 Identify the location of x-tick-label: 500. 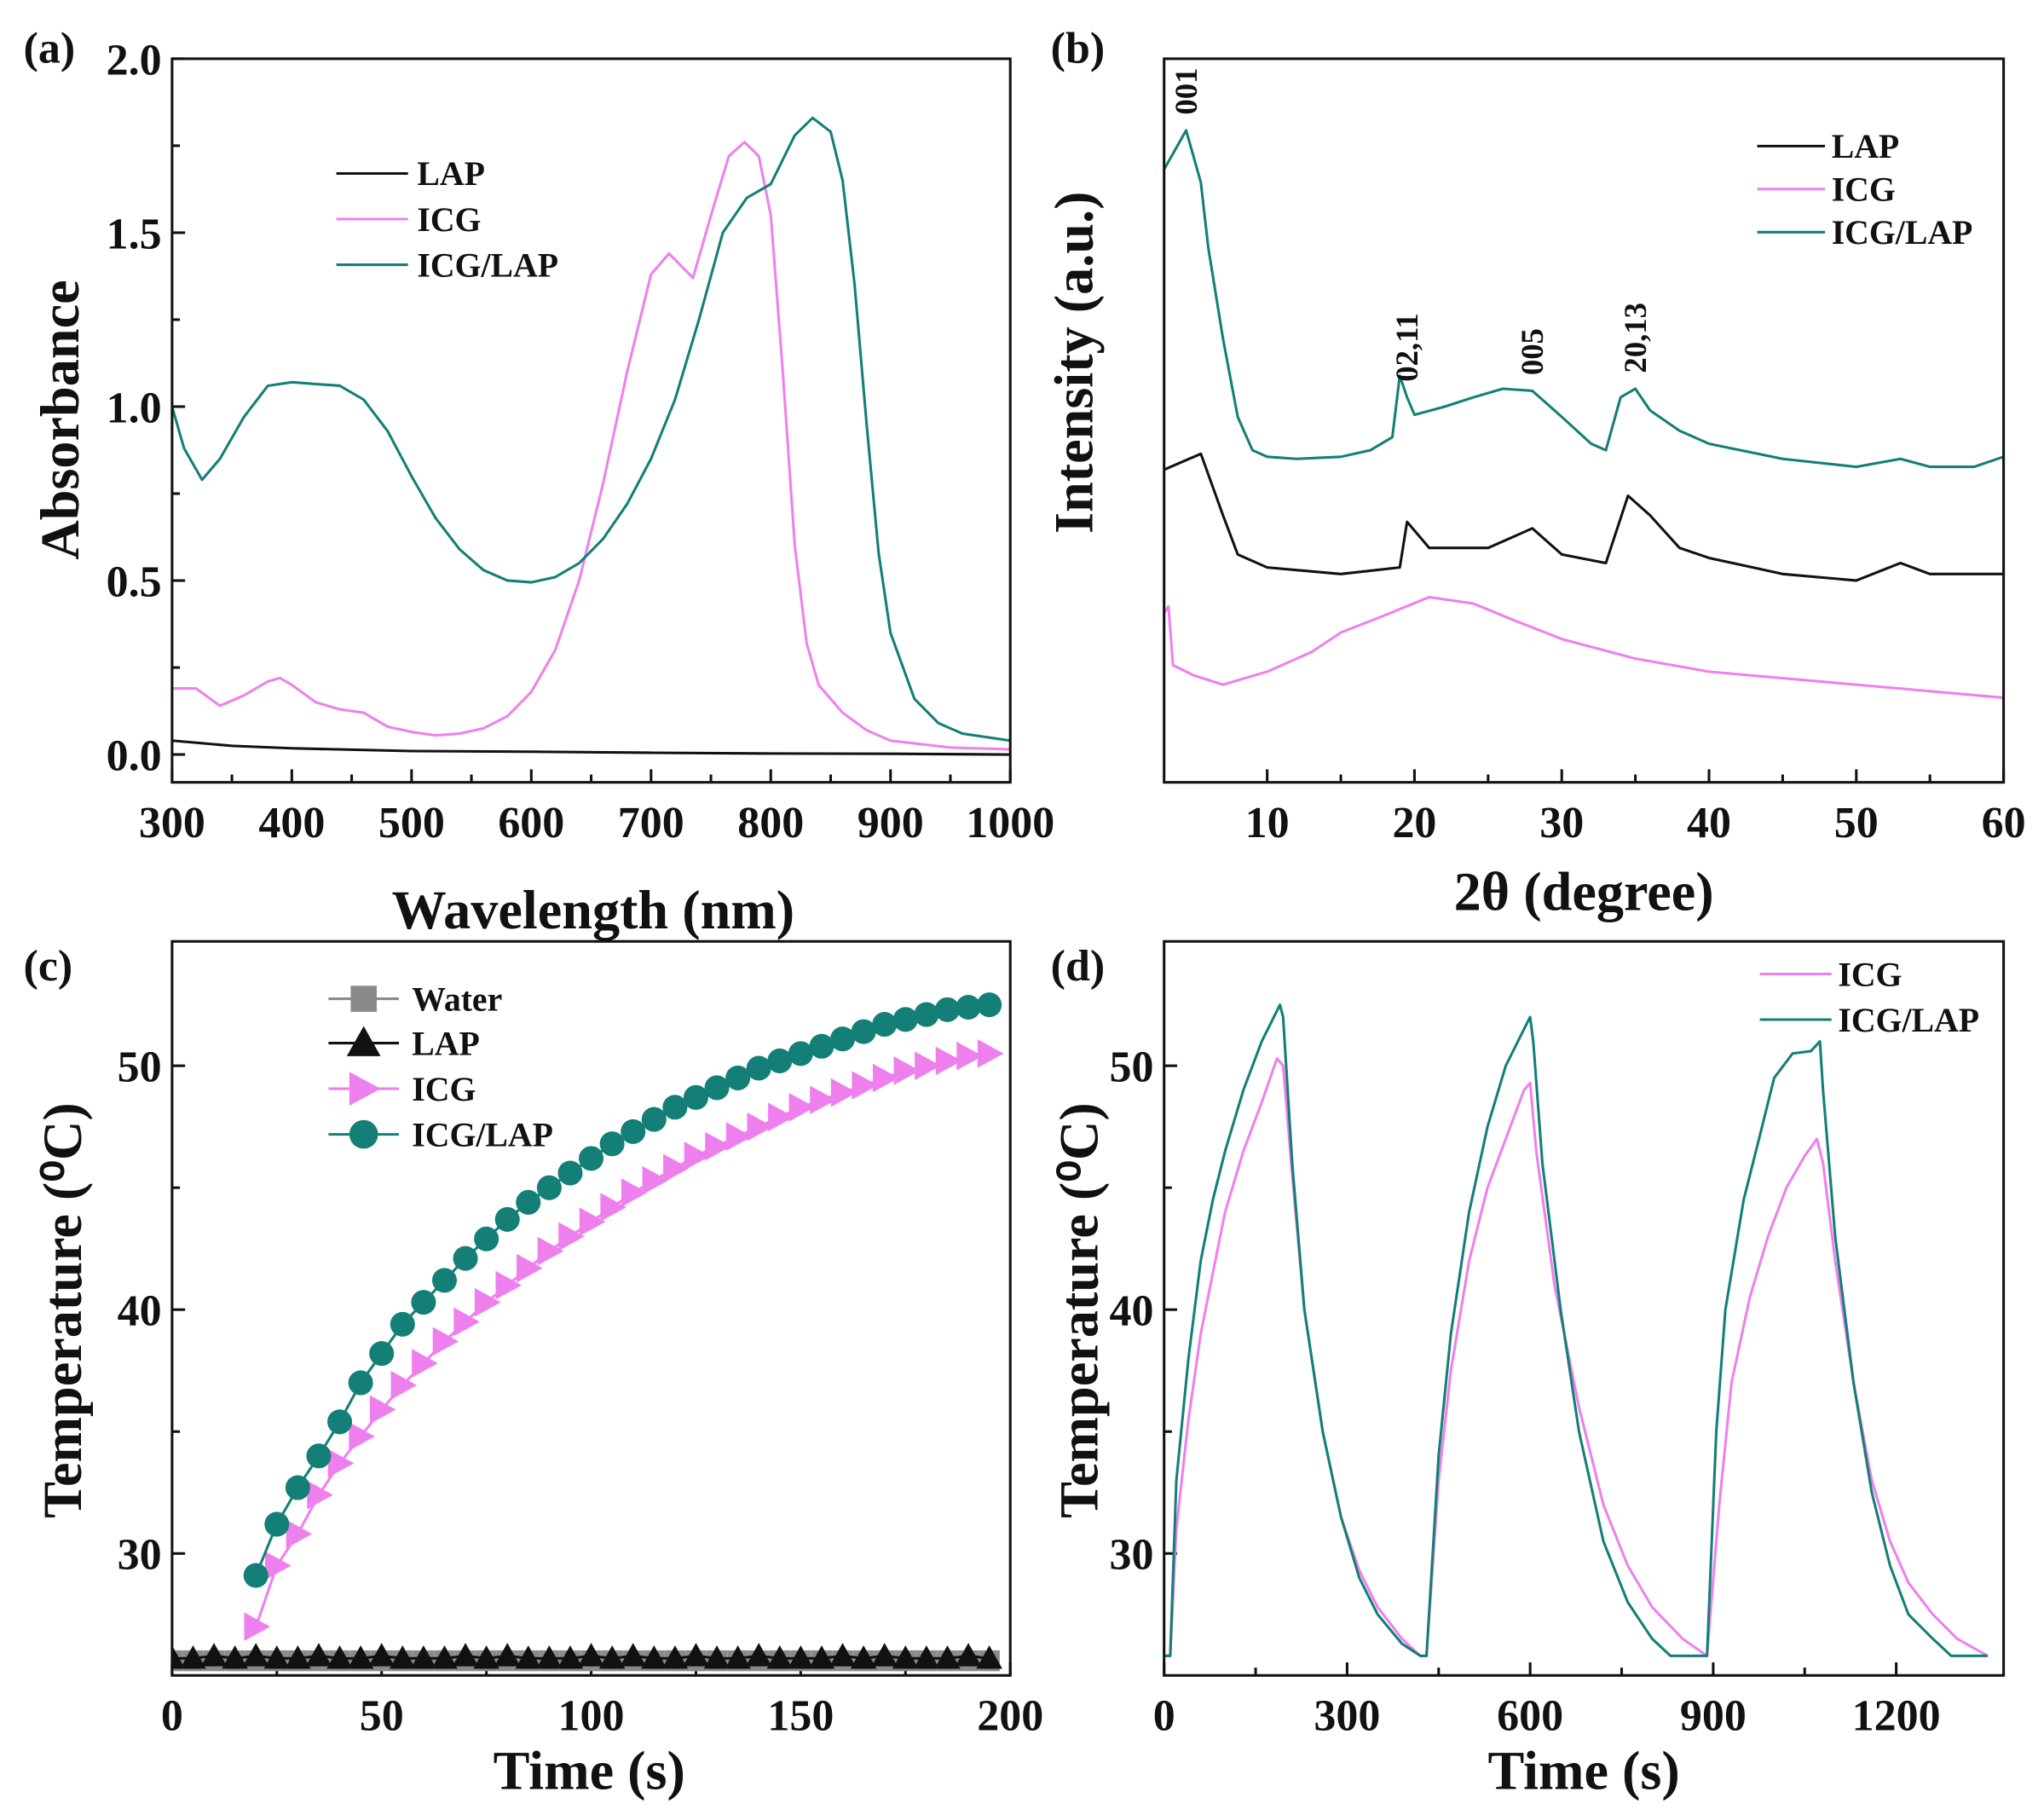
(411, 823).